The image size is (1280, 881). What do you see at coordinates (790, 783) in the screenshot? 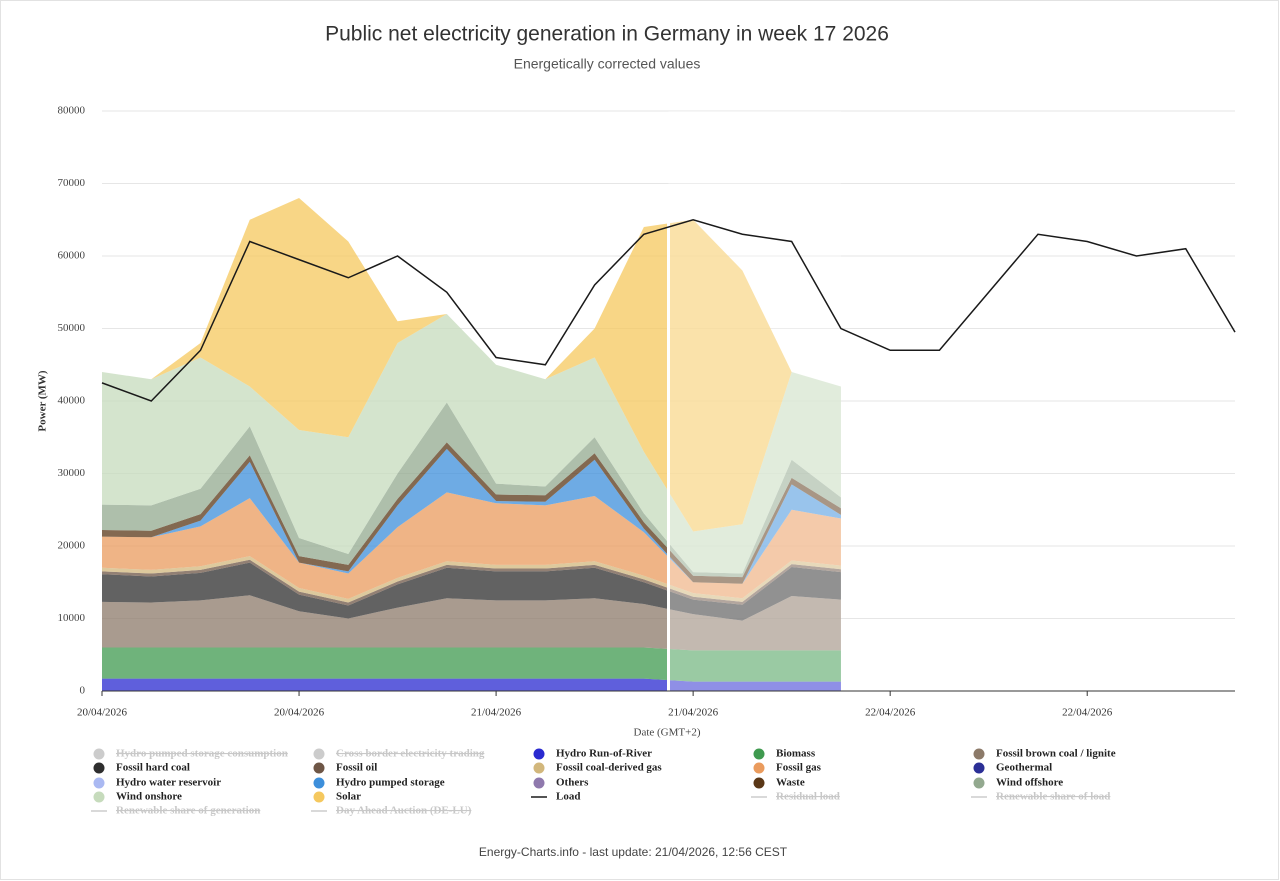
I see `legend-label: Waste` at bounding box center [790, 783].